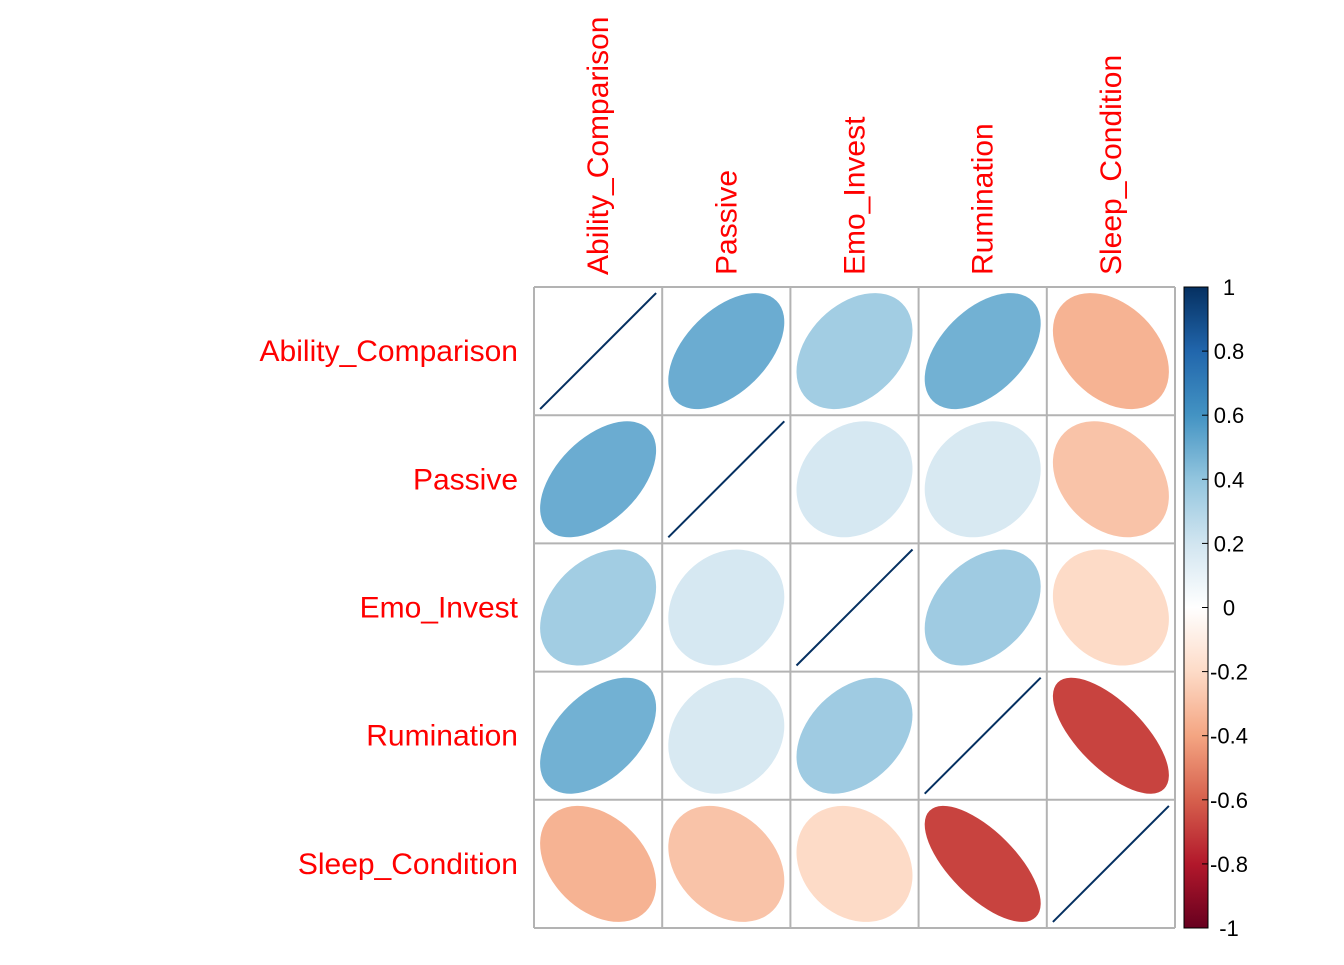 The image size is (1344, 965). What do you see at coordinates (983, 199) in the screenshot?
I see `column-label-rumination: Rumination` at bounding box center [983, 199].